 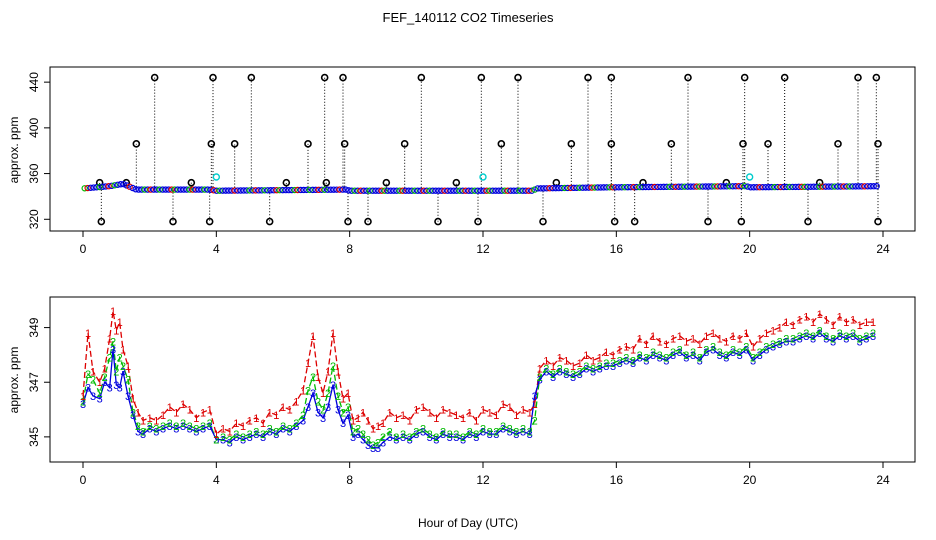 What do you see at coordinates (883, 249) in the screenshot?
I see `x-tick-label: 24` at bounding box center [883, 249].